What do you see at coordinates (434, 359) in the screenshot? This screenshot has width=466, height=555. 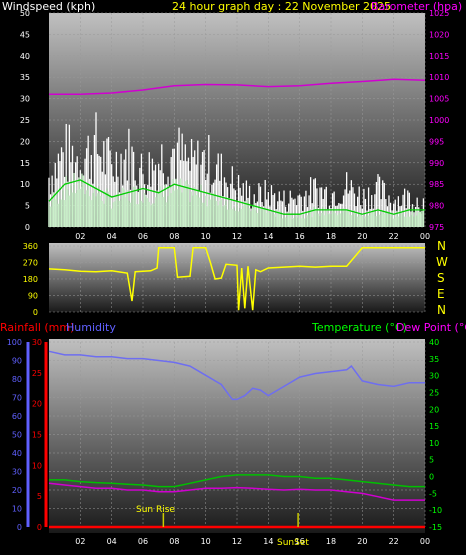 I see `temperature-axis-tick: 35` at bounding box center [434, 359].